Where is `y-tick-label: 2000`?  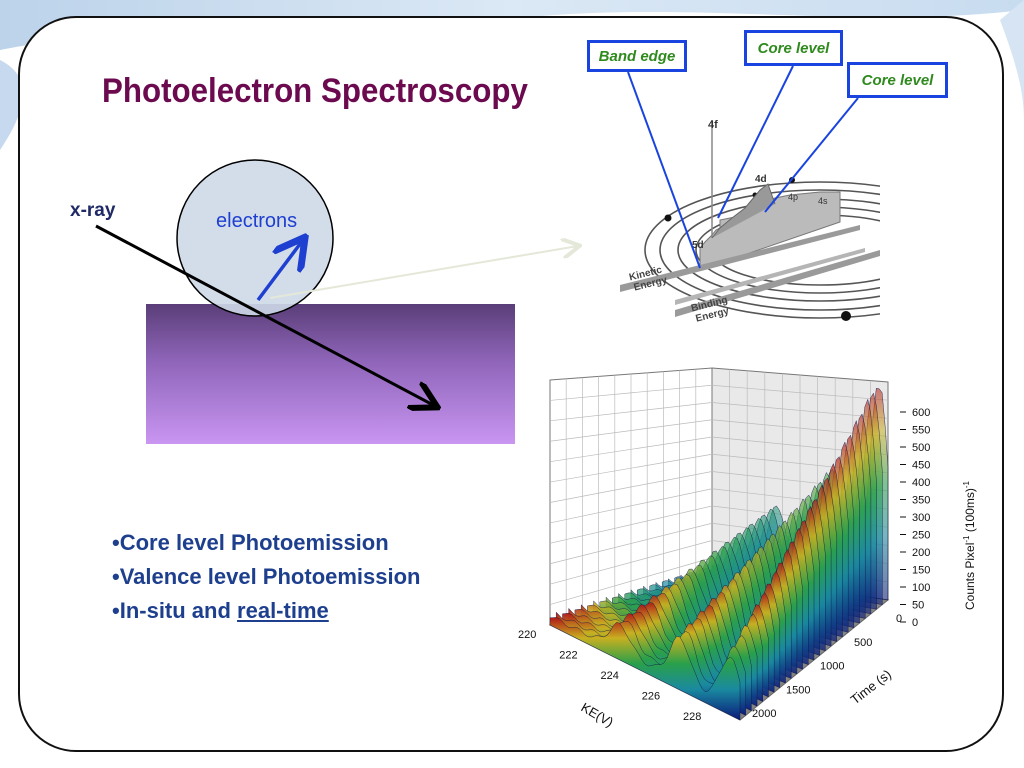 y-tick-label: 2000 is located at coordinates (764, 714).